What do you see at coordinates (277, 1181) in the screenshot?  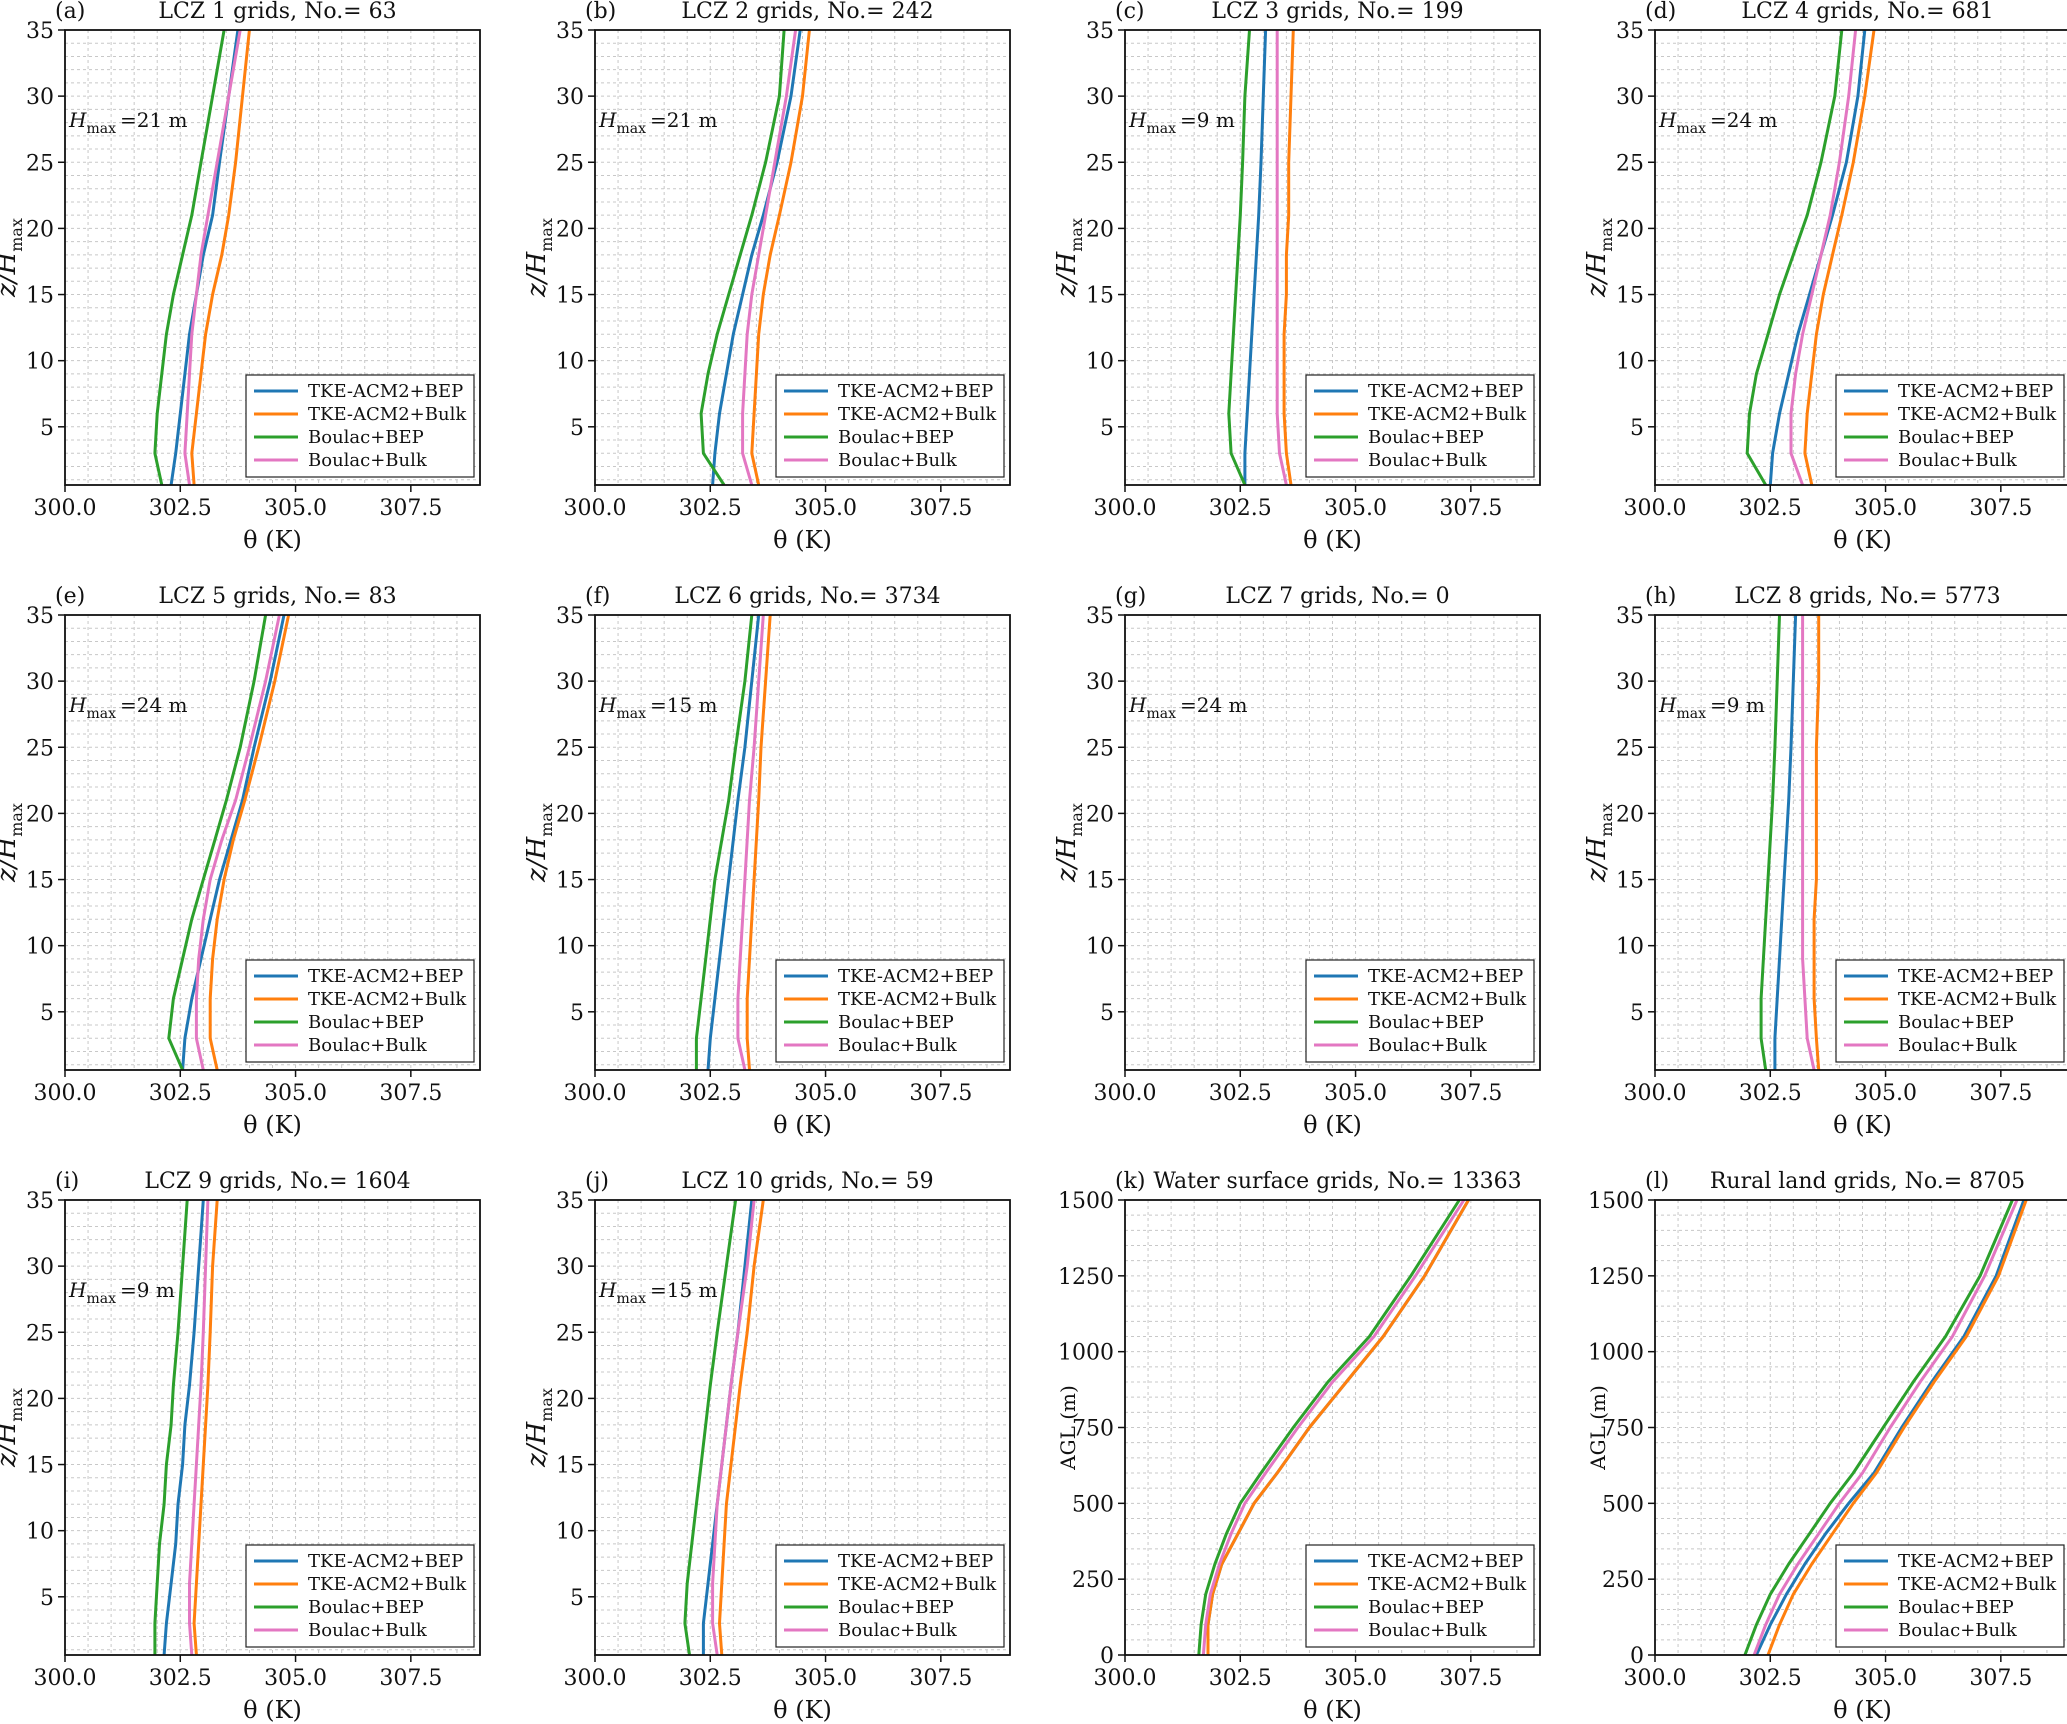 I see `panel-title: LCZ 9 grids, No.= 1604` at bounding box center [277, 1181].